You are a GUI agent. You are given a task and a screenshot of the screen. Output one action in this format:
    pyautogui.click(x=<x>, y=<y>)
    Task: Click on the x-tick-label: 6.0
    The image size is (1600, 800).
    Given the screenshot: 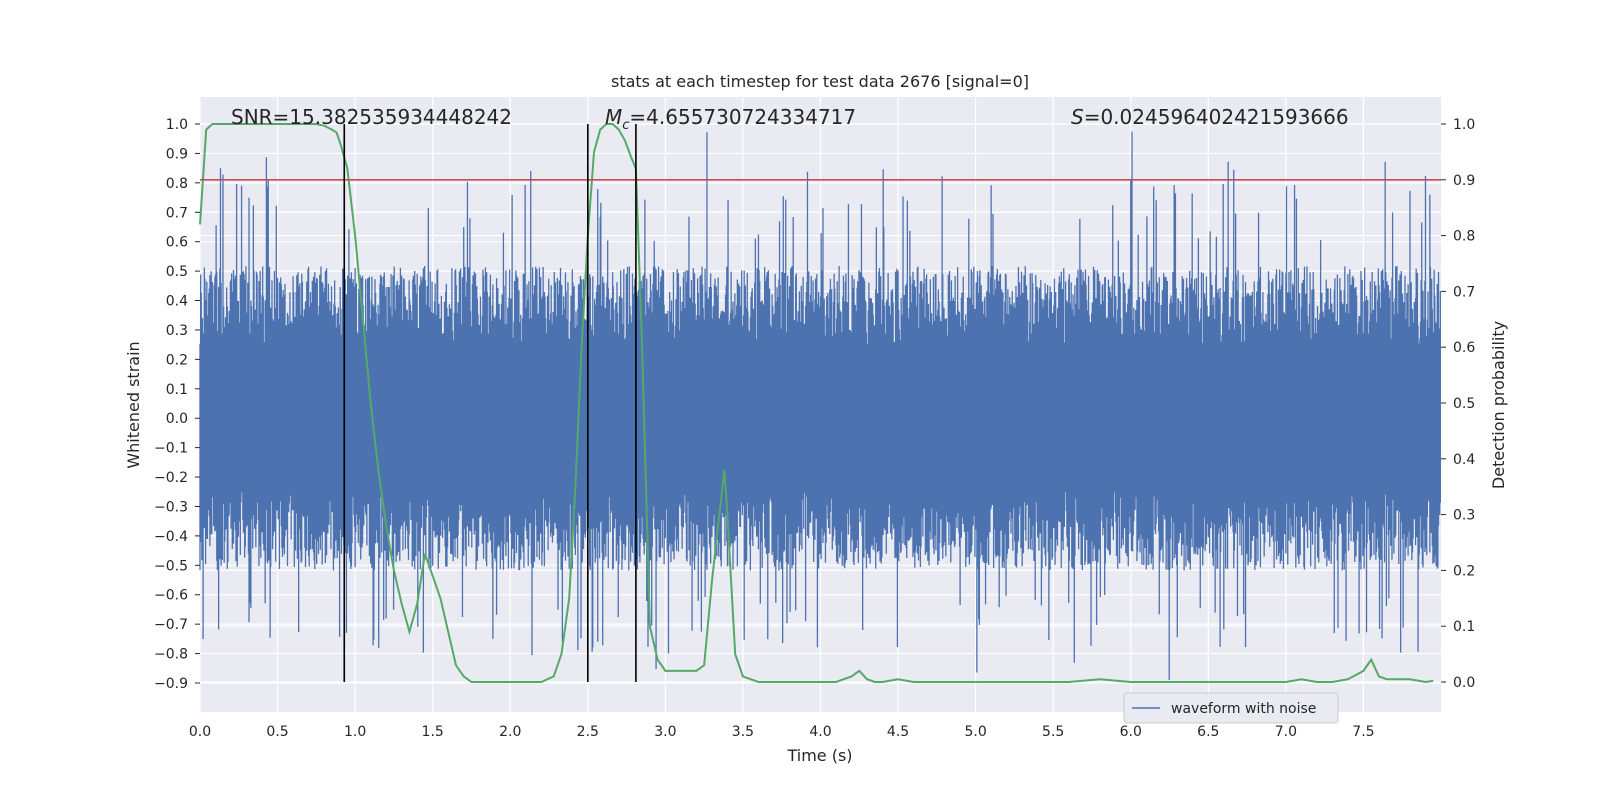 What is the action you would take?
    pyautogui.click(x=1131, y=732)
    